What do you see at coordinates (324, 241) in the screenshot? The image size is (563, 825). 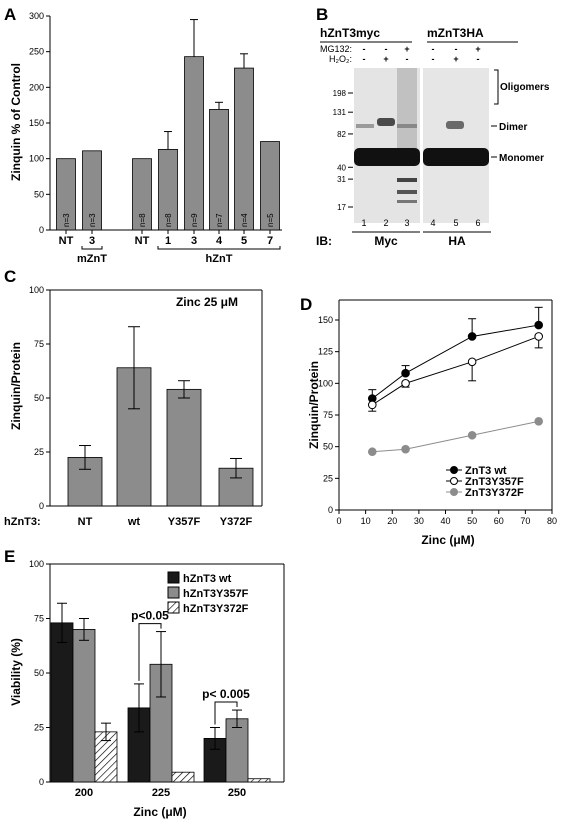 I see `ib-label: IB:` at bounding box center [324, 241].